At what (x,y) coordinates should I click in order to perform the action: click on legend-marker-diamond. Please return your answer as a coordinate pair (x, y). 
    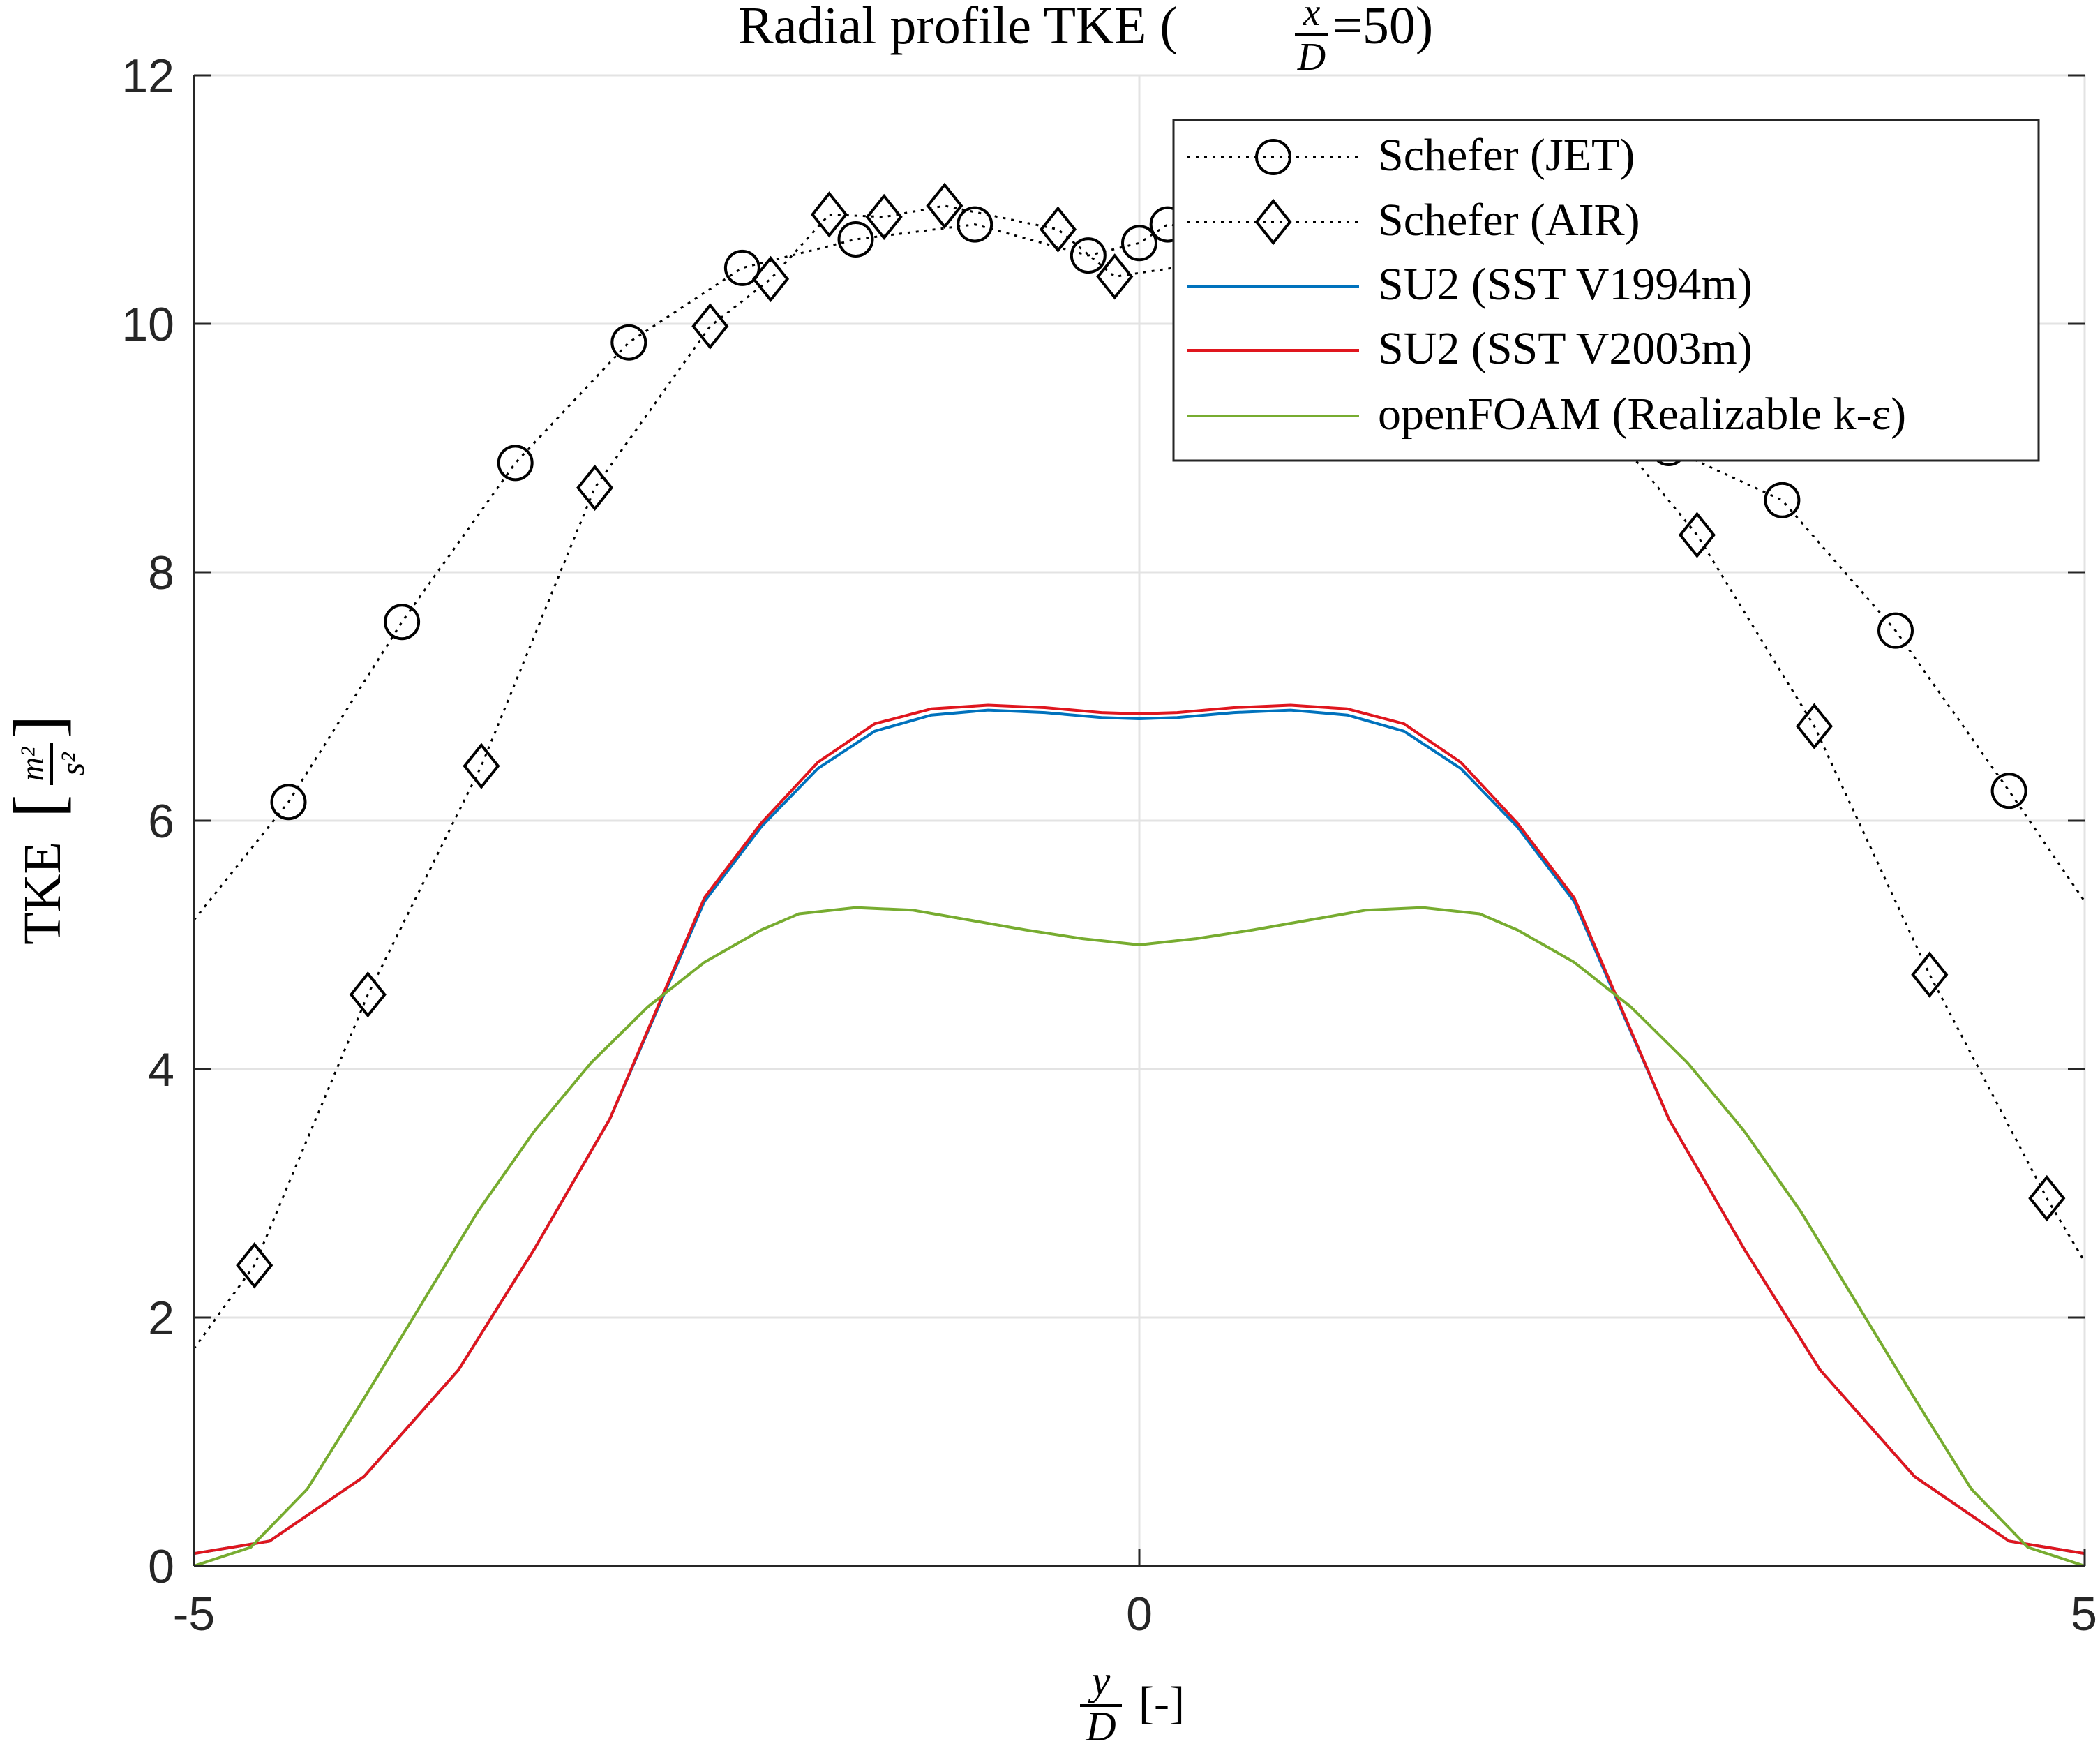
    Looking at the image, I should click on (1273, 222).